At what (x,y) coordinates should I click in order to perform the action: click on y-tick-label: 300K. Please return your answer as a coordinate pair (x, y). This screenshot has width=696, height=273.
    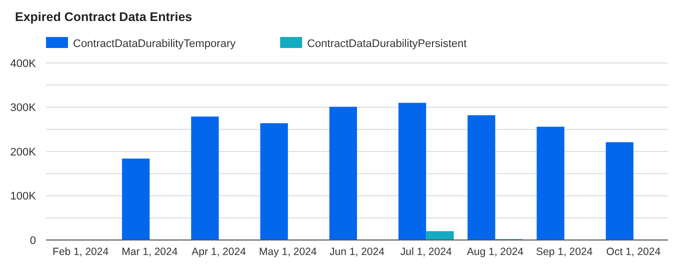
    Looking at the image, I should click on (23, 108).